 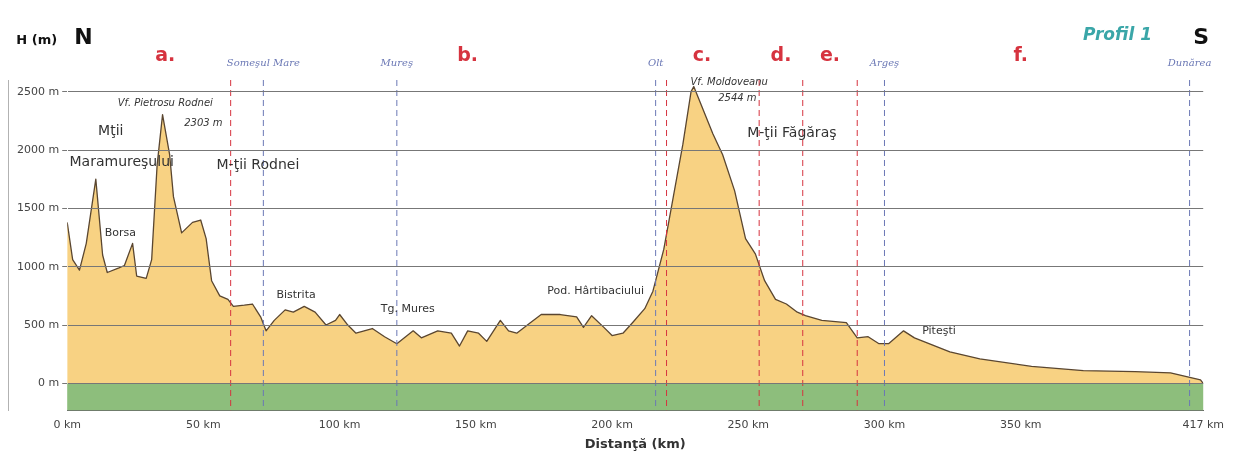 I want to click on text: N, so click(x=83, y=36).